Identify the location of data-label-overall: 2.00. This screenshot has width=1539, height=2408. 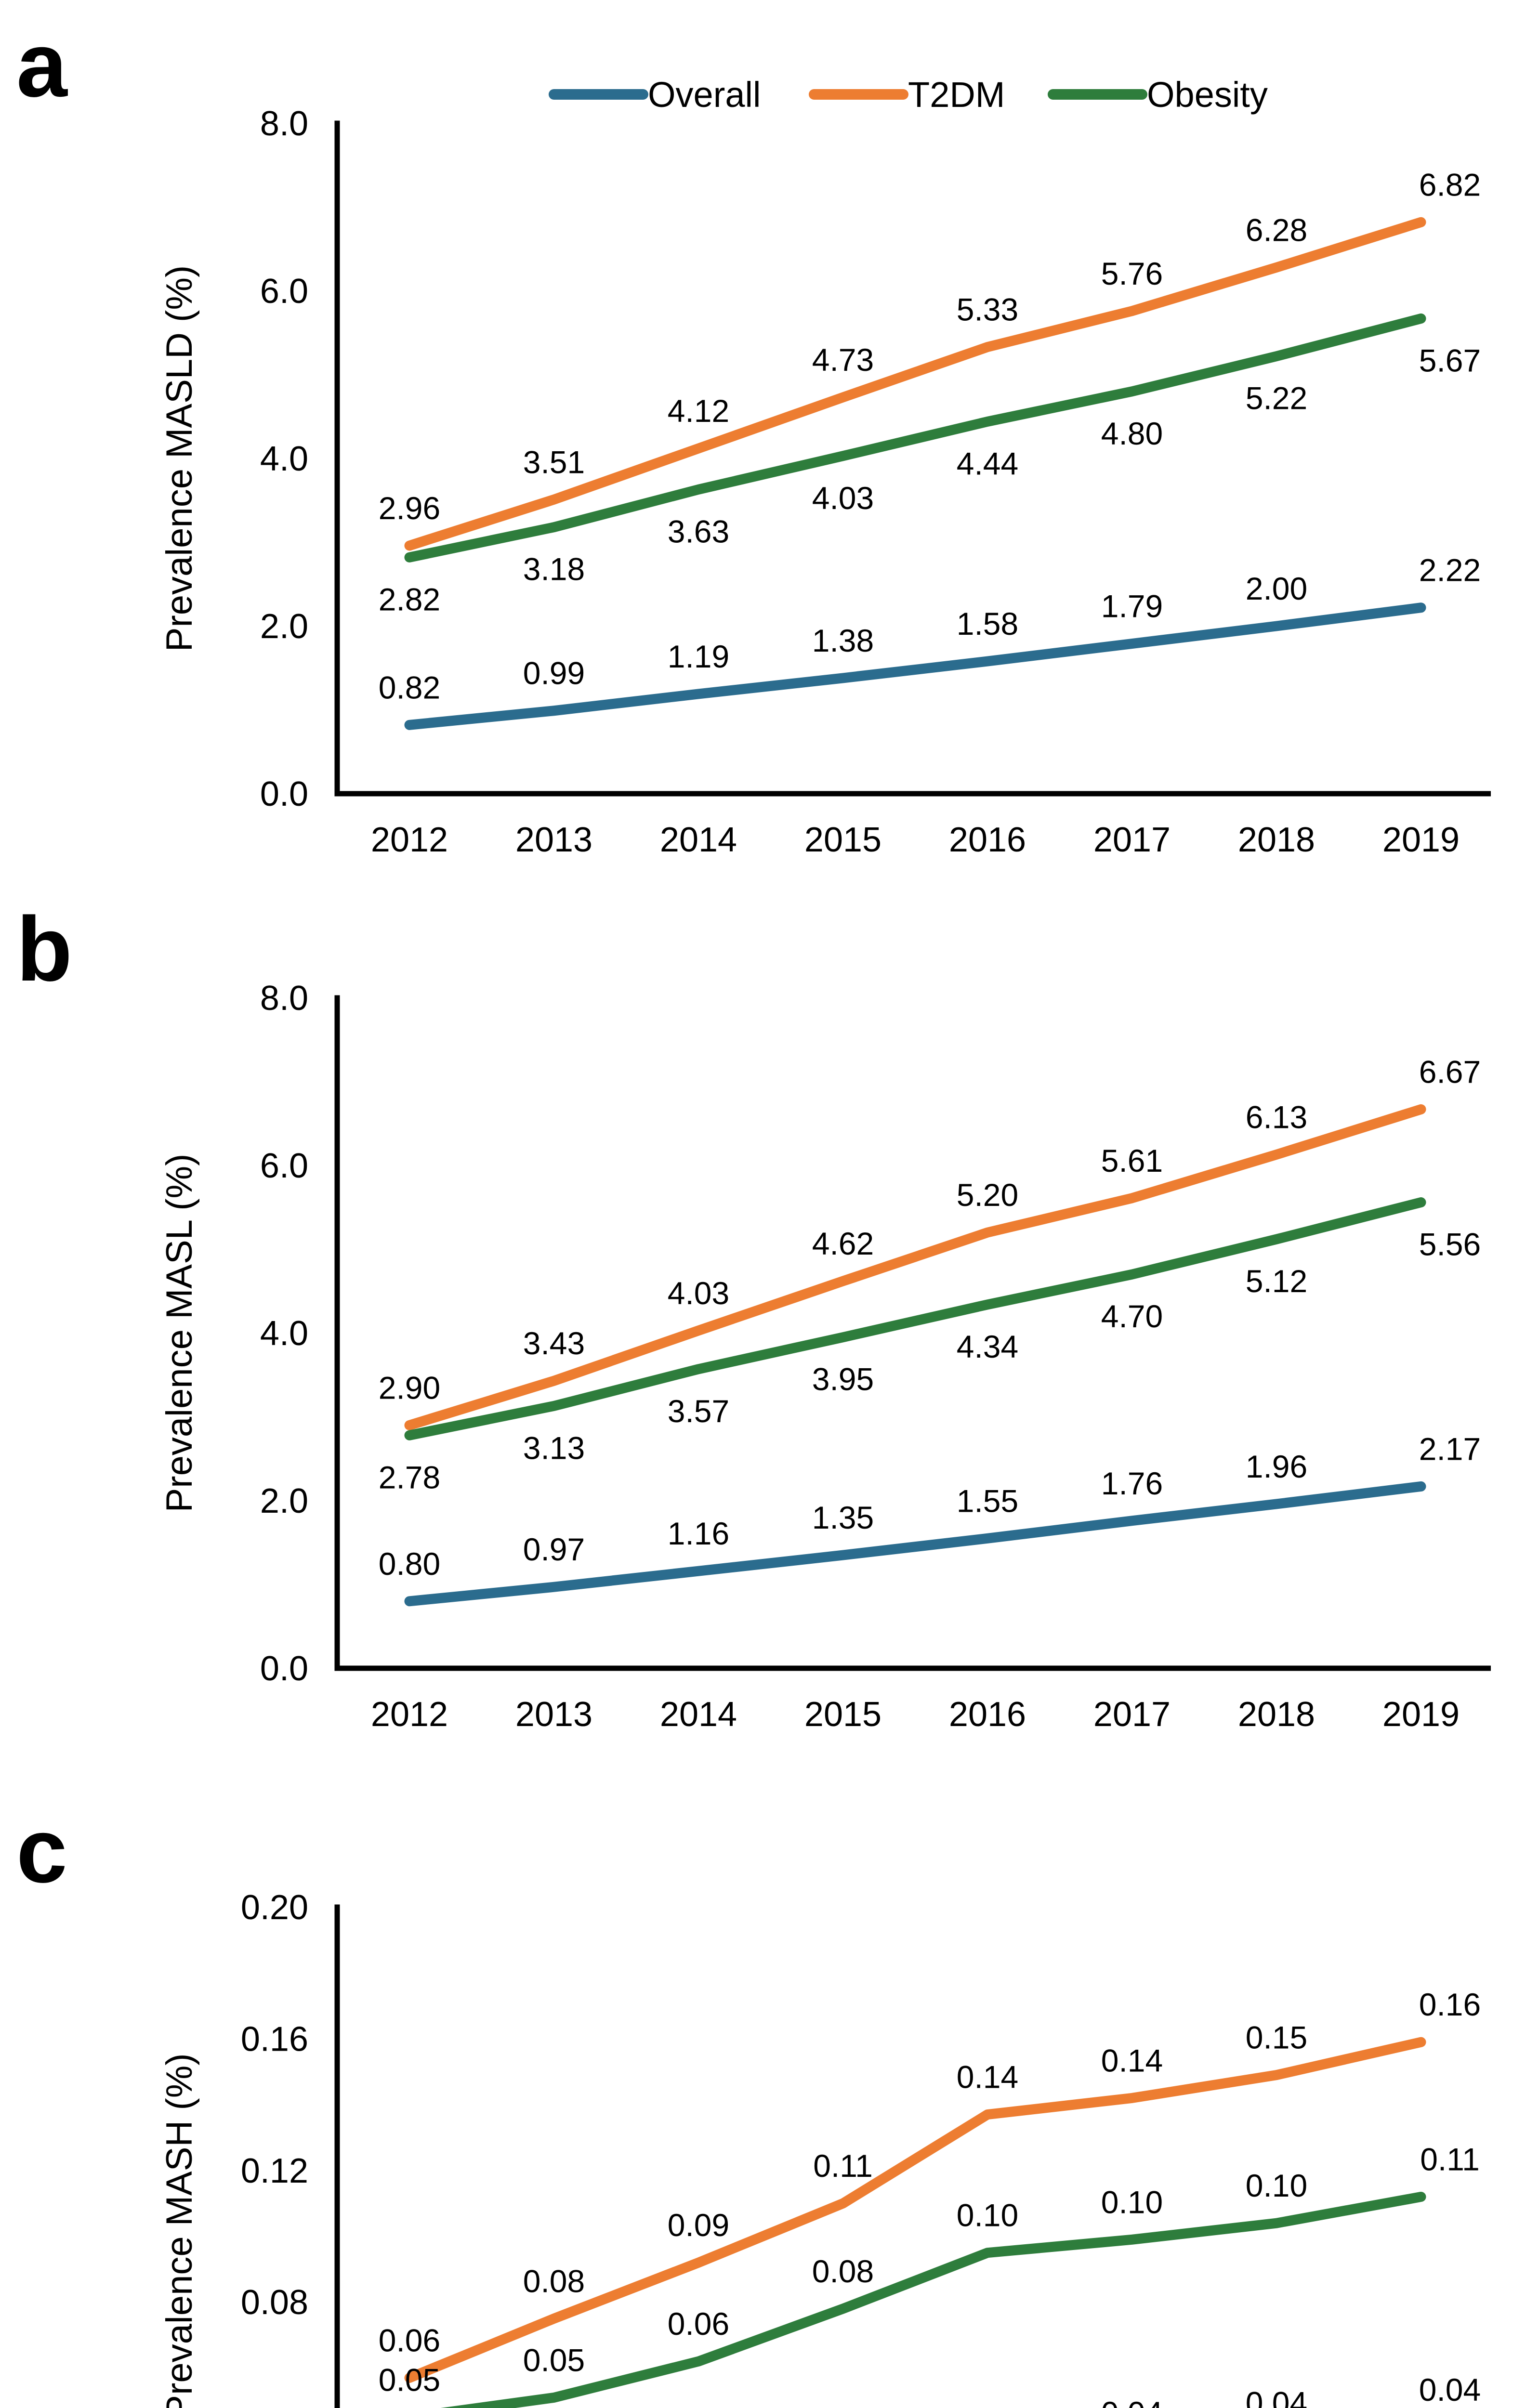
(1276, 588).